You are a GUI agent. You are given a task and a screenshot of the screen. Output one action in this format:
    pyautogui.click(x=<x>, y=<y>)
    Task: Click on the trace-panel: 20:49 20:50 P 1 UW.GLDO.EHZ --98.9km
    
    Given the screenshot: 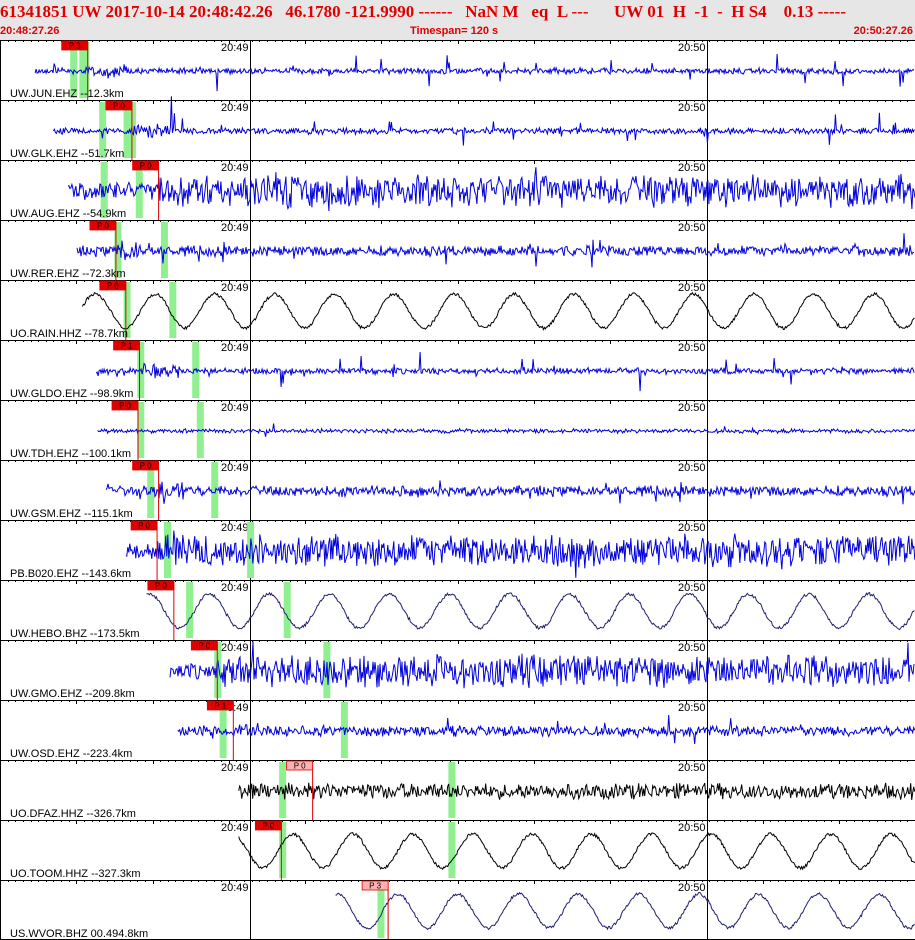 What is the action you would take?
    pyautogui.click(x=457, y=370)
    